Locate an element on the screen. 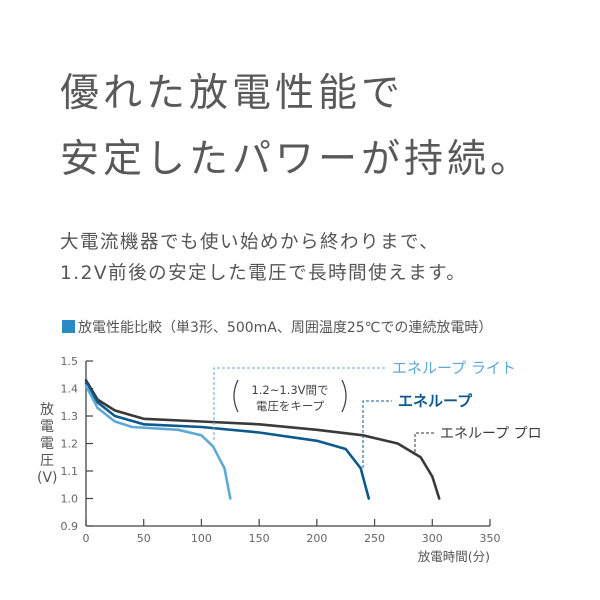  annotation-line-1: 1.2~1.3V間で is located at coordinates (289, 390).